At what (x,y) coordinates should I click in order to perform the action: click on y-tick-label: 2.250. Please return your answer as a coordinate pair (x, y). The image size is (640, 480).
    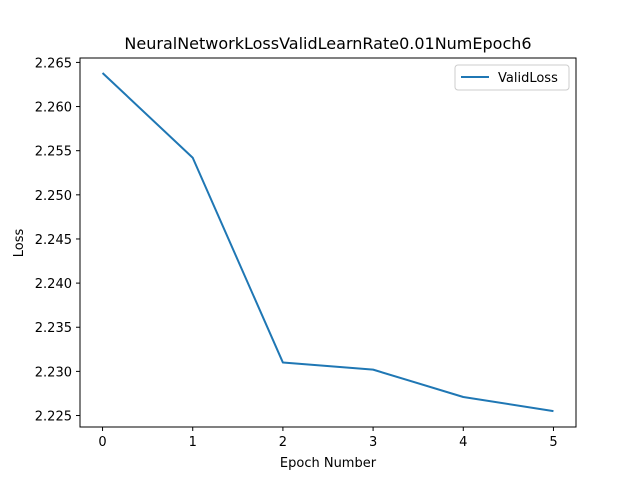
    Looking at the image, I should click on (53, 196).